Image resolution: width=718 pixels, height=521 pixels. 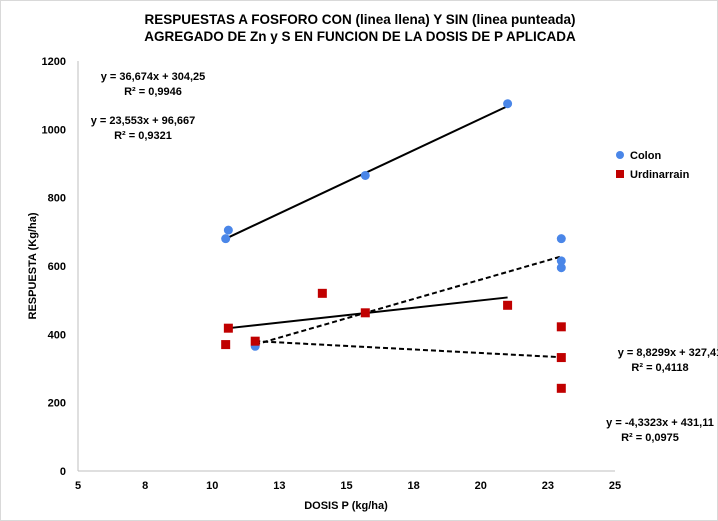 I want to click on y-tick-label: 800, so click(x=57, y=199).